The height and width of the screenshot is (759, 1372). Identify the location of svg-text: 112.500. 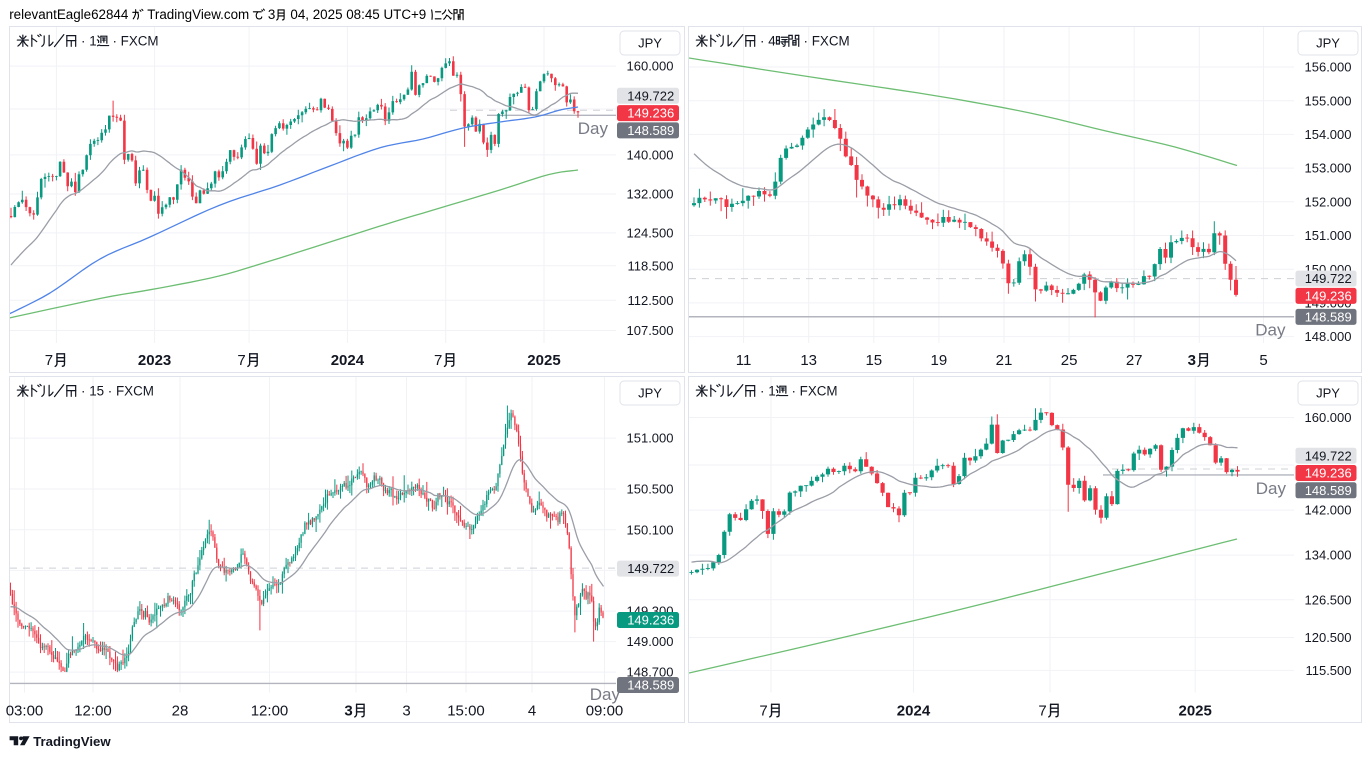
(650, 300).